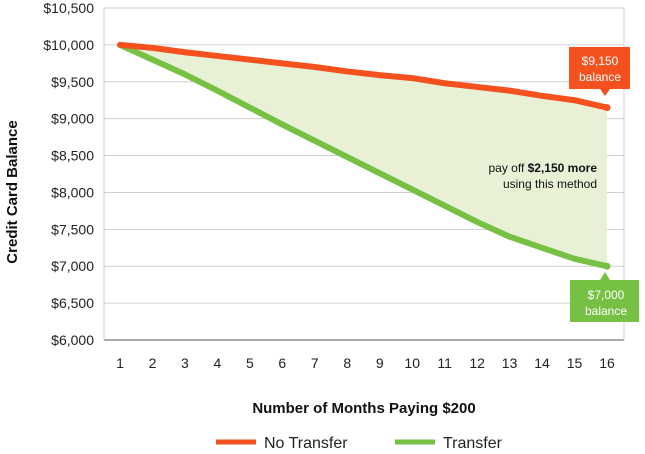 The width and height of the screenshot is (645, 454). Describe the element at coordinates (380, 363) in the screenshot. I see `x-tick-label: 9` at that location.